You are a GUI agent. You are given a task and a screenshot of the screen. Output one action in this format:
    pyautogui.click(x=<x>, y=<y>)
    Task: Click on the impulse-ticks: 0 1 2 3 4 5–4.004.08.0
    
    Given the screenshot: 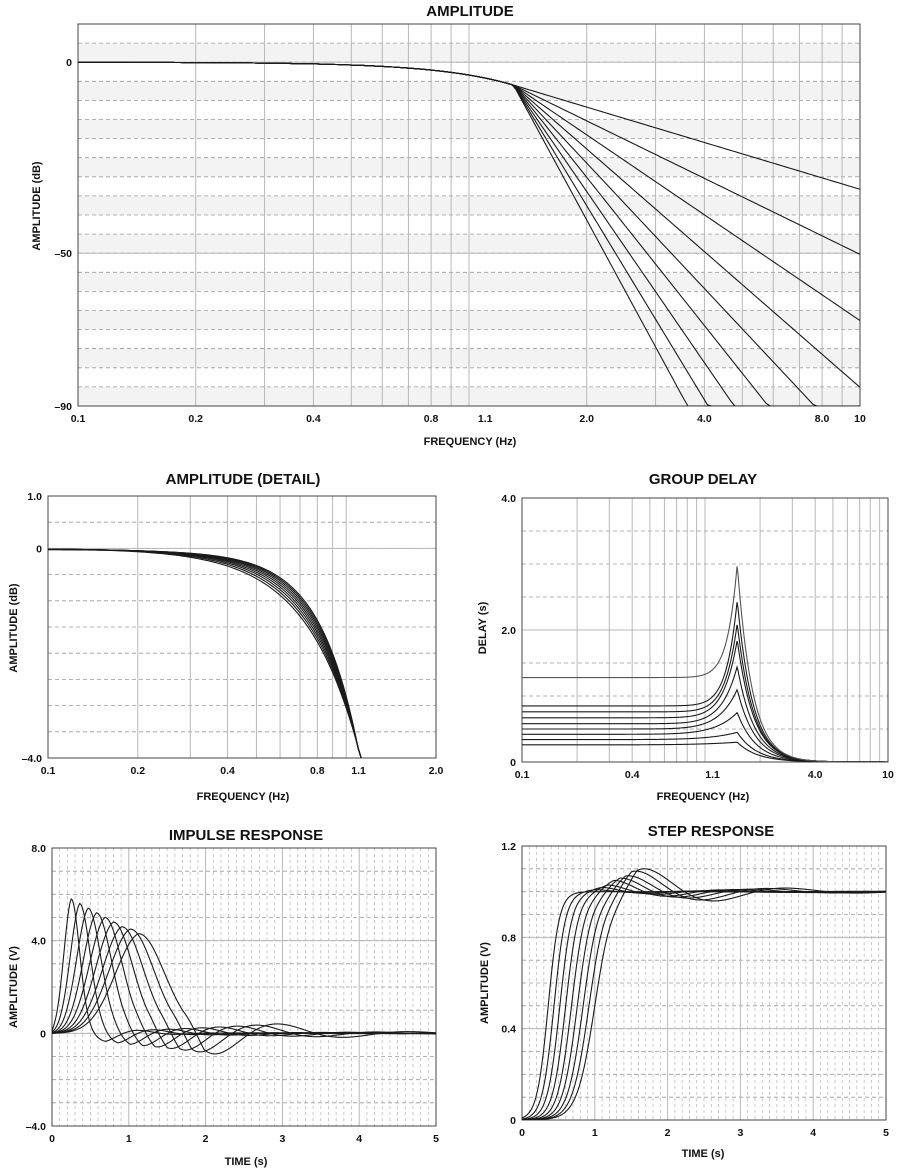 What is the action you would take?
    pyautogui.click(x=233, y=994)
    